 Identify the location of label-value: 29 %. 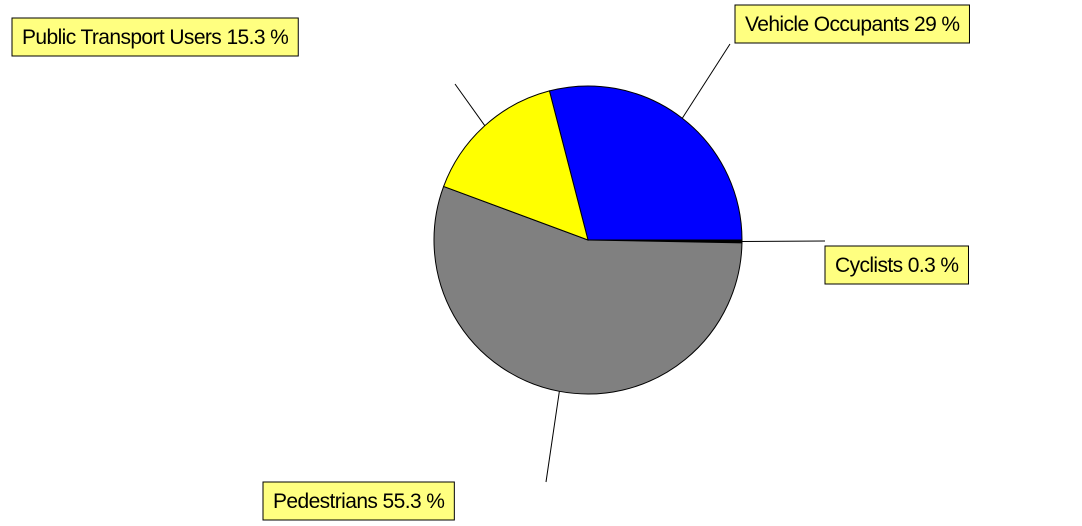
(936, 24).